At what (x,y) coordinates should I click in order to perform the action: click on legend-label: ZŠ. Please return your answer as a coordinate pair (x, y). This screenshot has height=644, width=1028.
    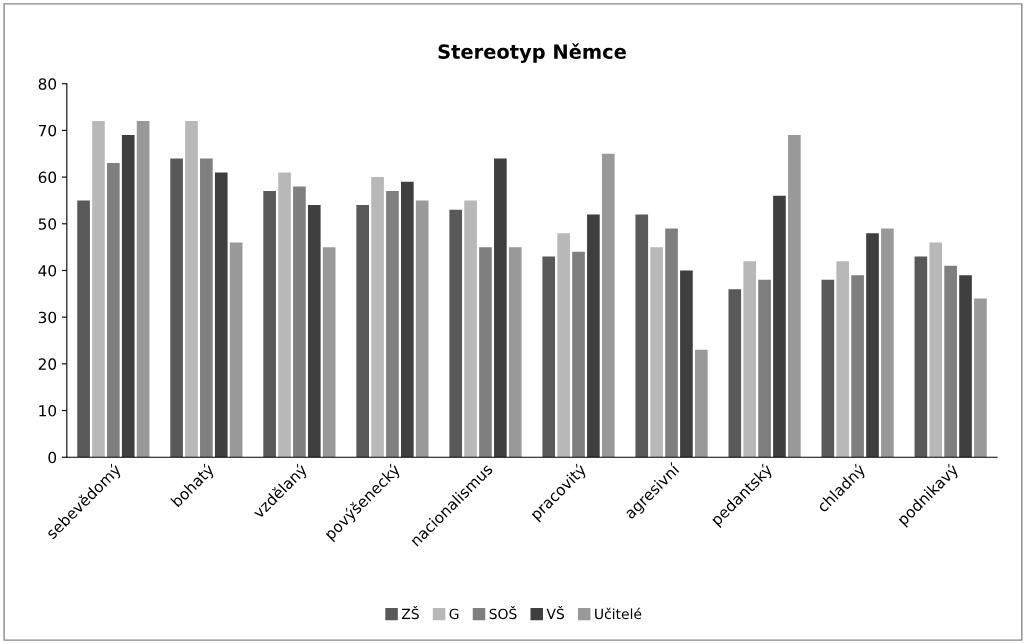
    Looking at the image, I should click on (410, 613).